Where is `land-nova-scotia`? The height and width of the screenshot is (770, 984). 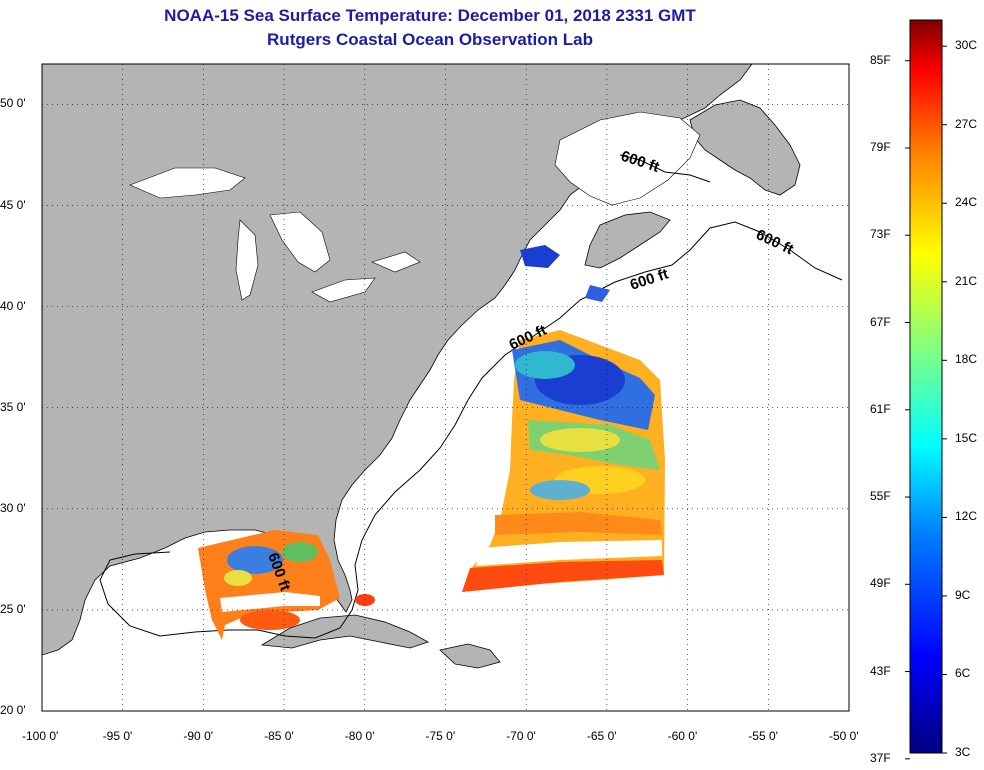 land-nova-scotia is located at coordinates (627, 240).